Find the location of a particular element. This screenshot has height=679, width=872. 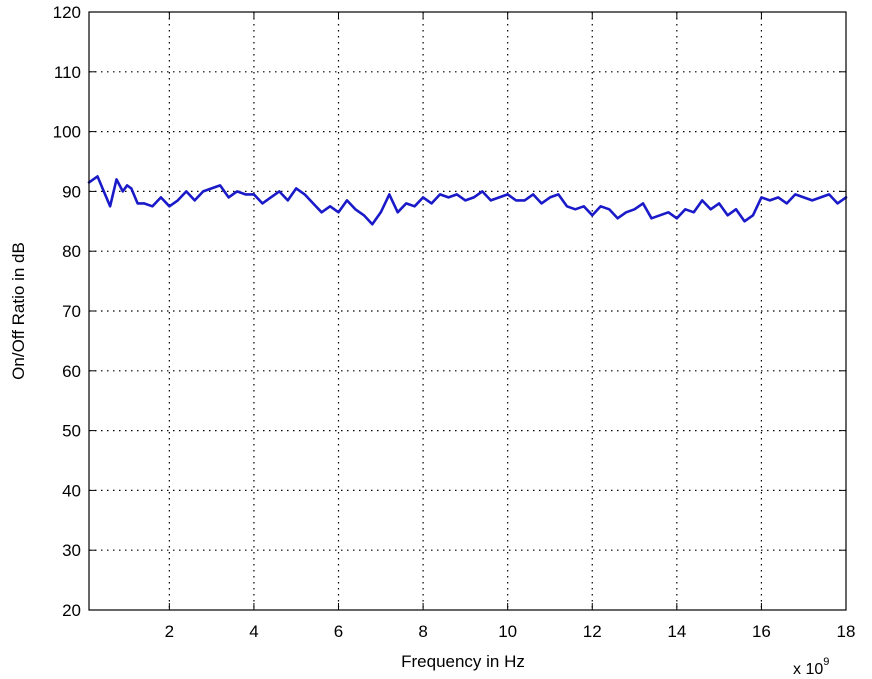

y-tick-label-100: 100 is located at coordinates (67, 132).